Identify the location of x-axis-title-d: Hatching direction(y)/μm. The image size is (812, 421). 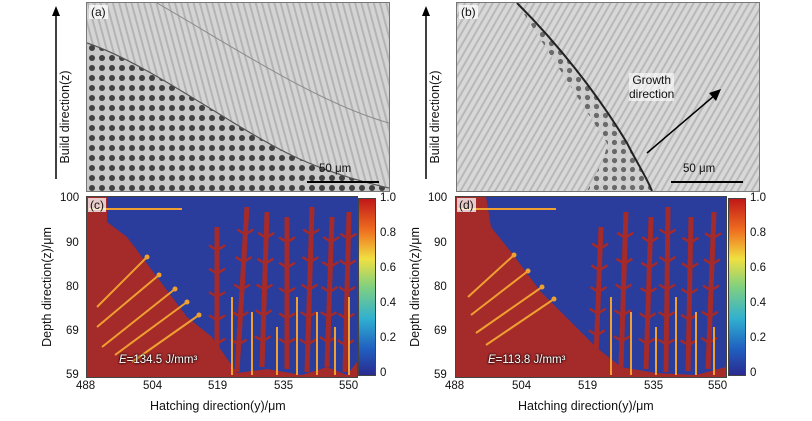
(586, 406).